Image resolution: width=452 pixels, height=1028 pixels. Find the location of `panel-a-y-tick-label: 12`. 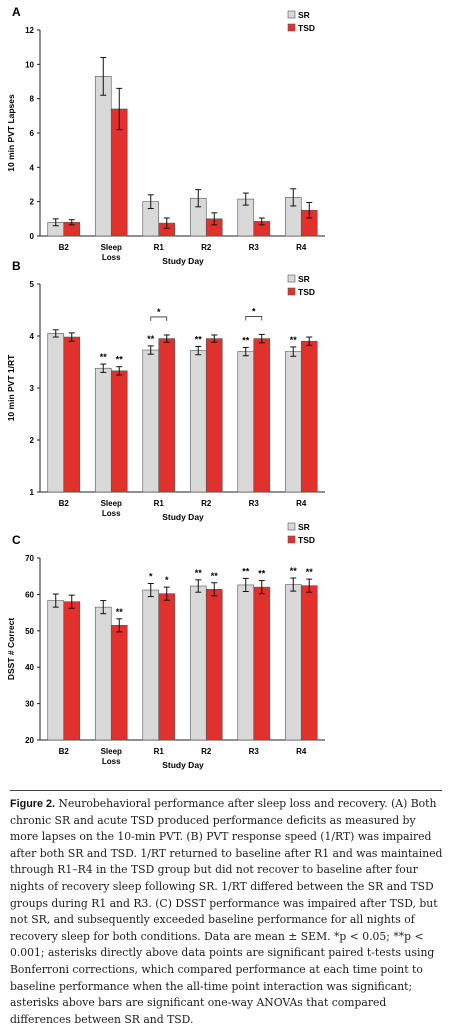

panel-a-y-tick-label: 12 is located at coordinates (29, 30).